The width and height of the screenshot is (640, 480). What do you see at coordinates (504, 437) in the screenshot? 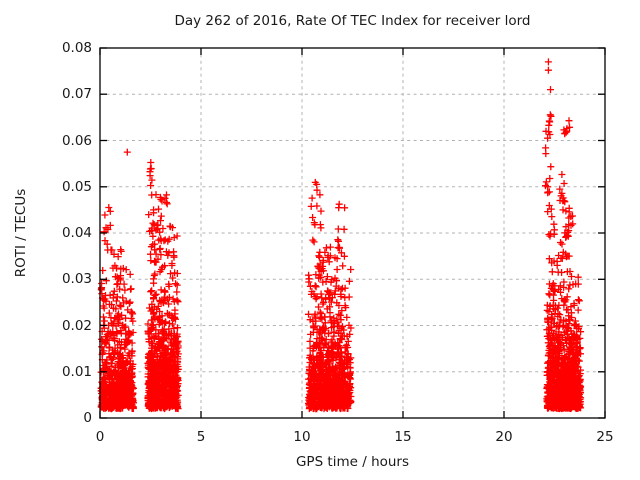
I see `x-tick-label: 20` at bounding box center [504, 437].